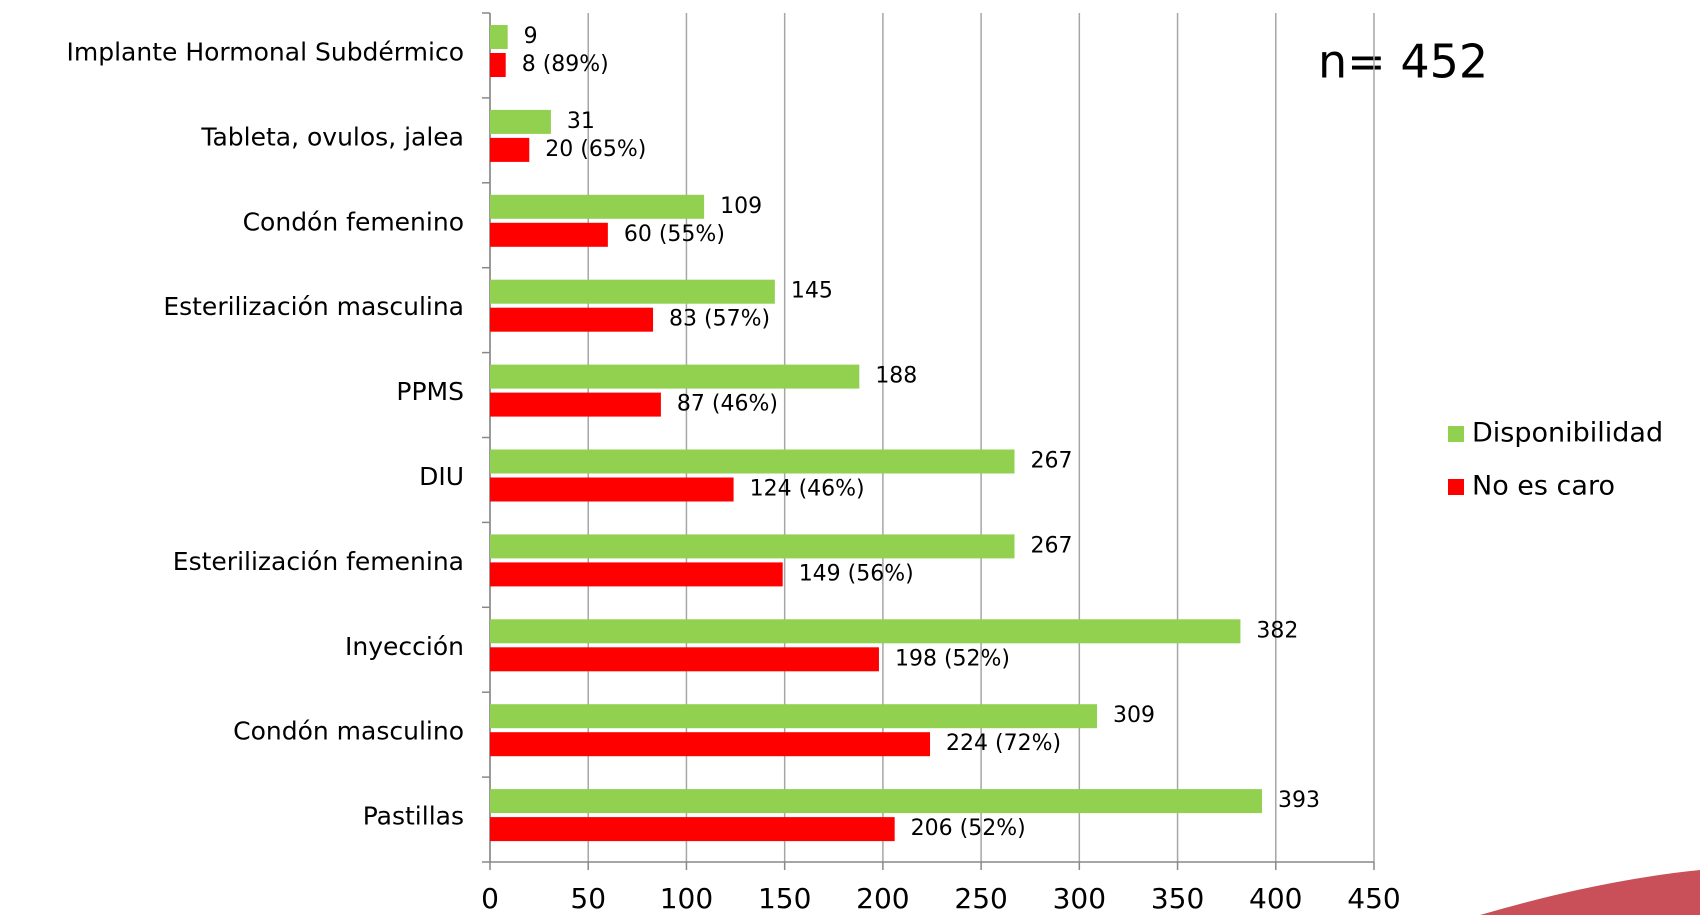  What do you see at coordinates (348, 731) in the screenshot?
I see `category-label: Condón masculino` at bounding box center [348, 731].